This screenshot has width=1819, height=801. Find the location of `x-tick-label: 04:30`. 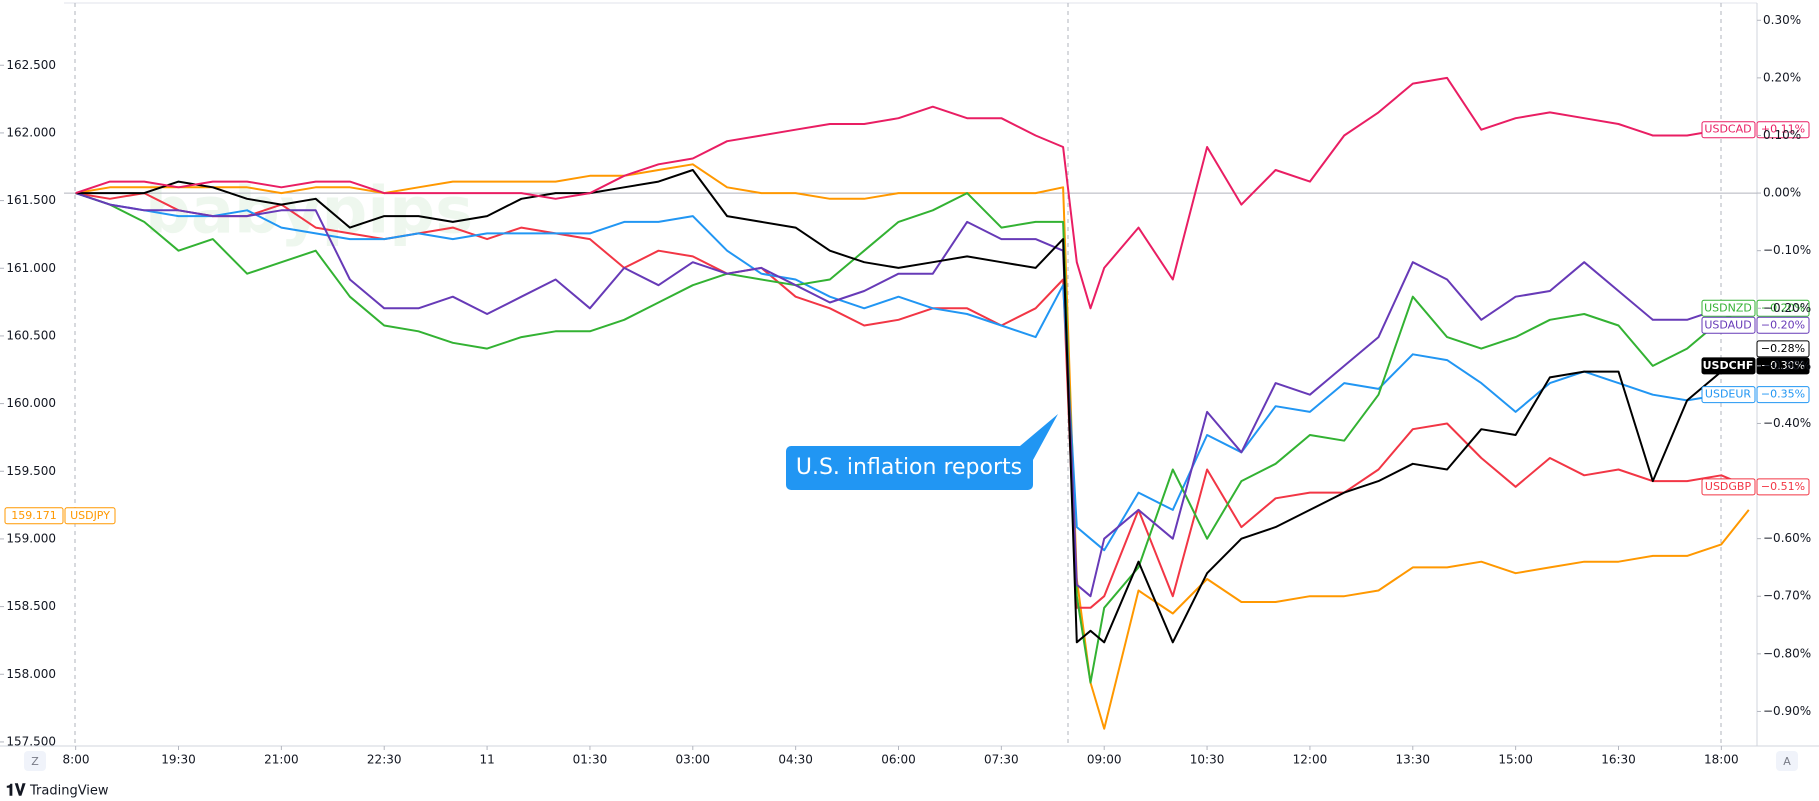

x-tick-label: 04:30 is located at coordinates (795, 760).